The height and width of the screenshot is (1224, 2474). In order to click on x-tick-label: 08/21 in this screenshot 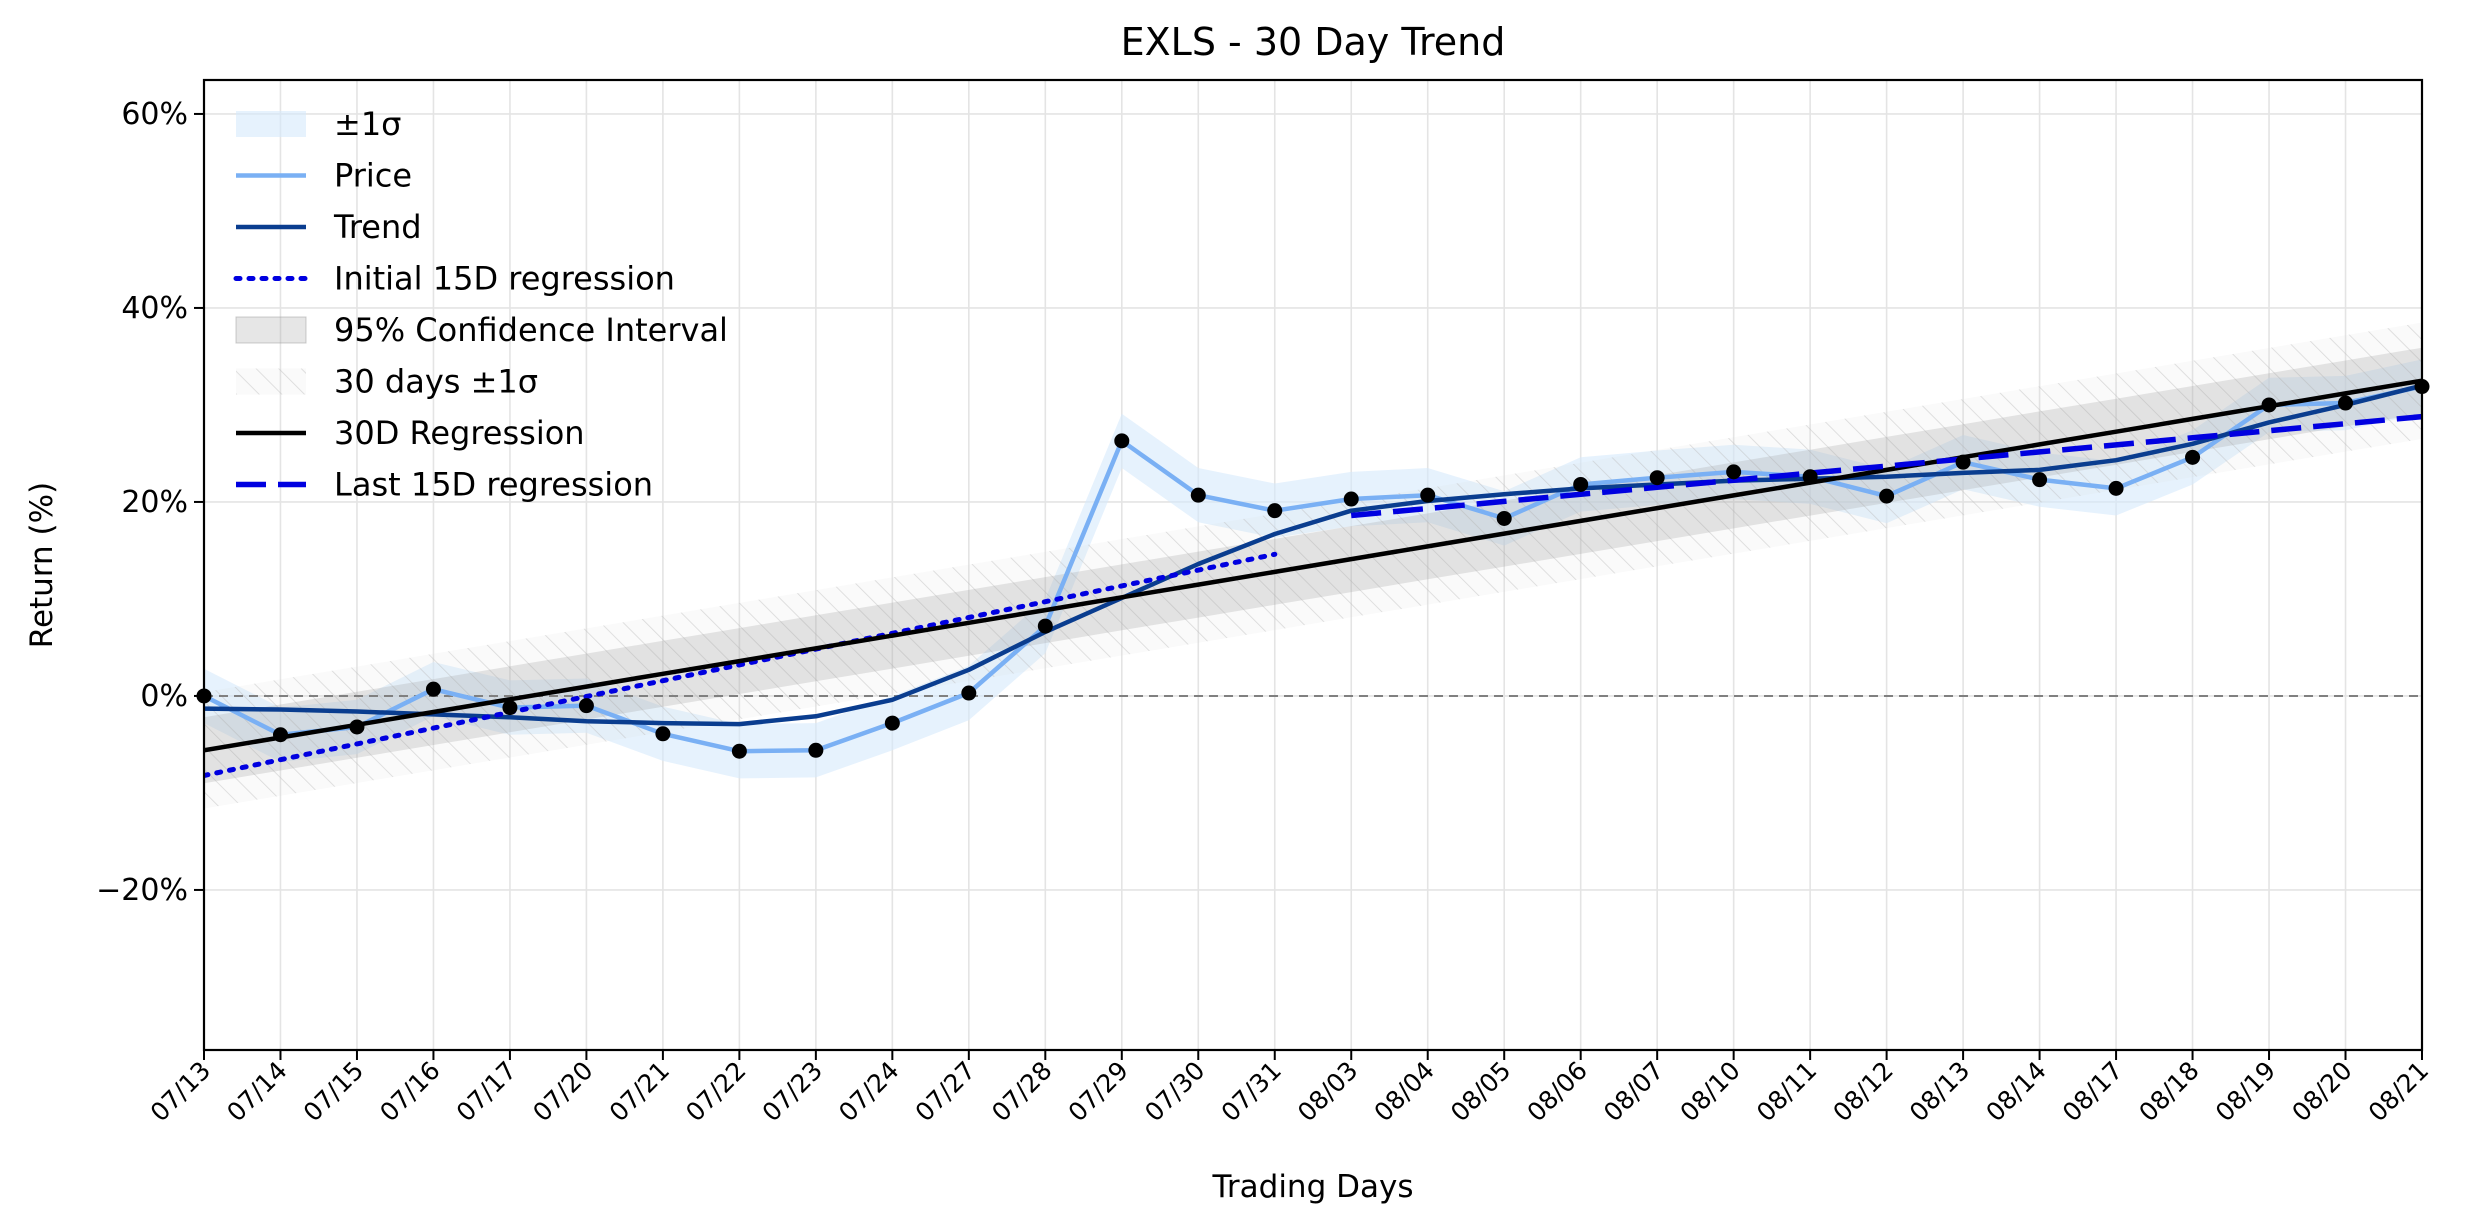, I will do `click(2398, 1091)`.